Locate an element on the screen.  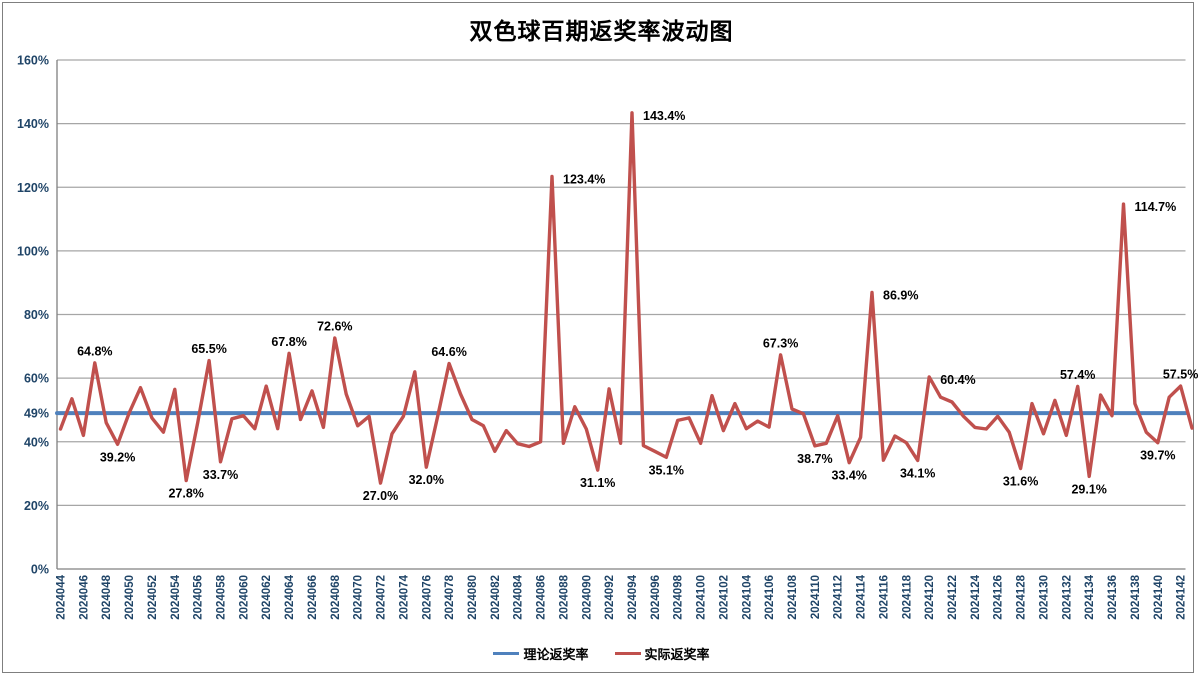
x-tick-label: 2024074 is located at coordinates (404, 596).